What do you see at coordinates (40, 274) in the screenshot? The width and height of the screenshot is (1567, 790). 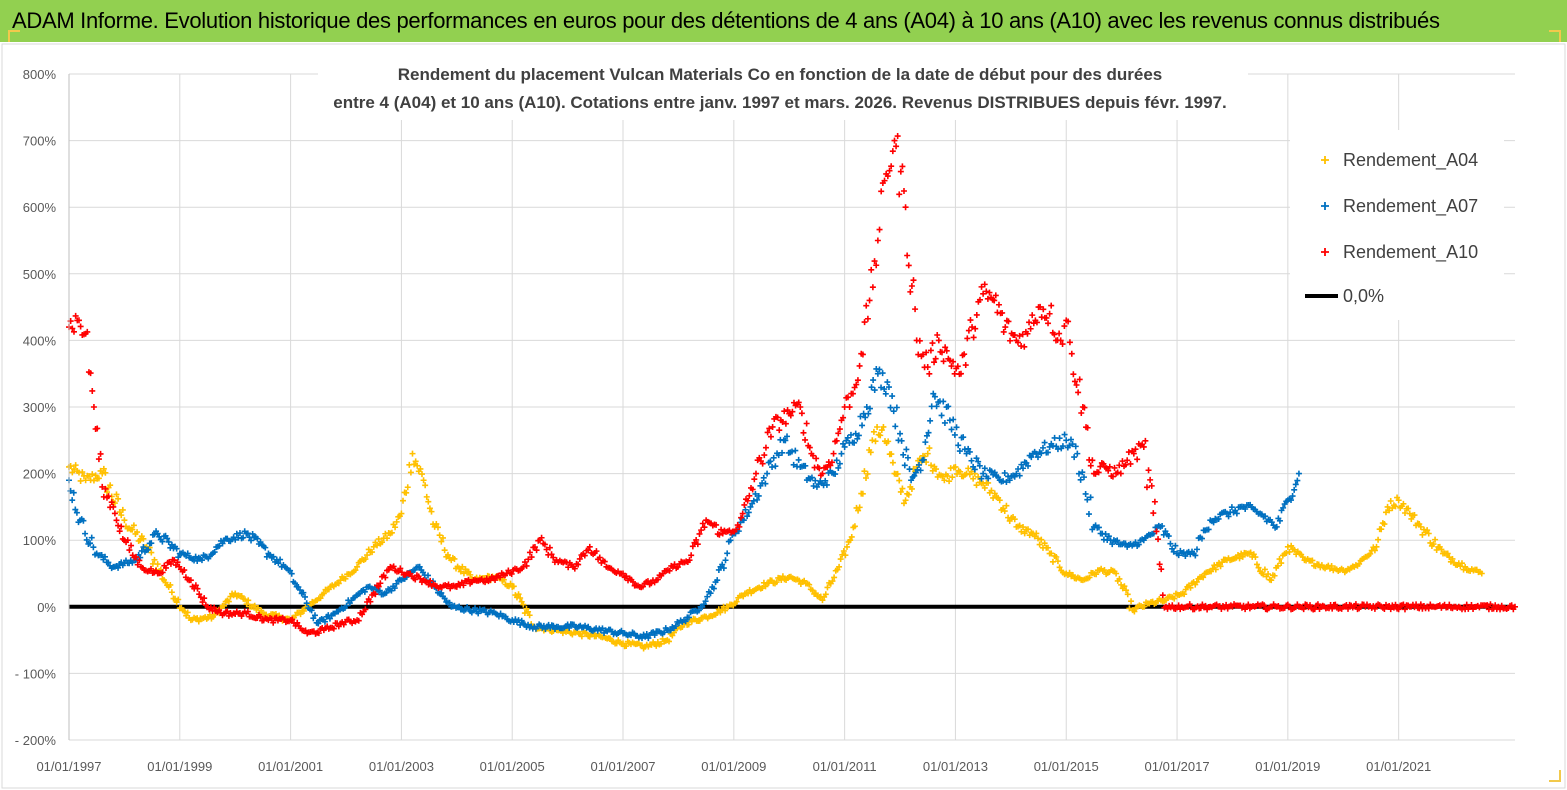 I see `y-tick-label: 500%` at bounding box center [40, 274].